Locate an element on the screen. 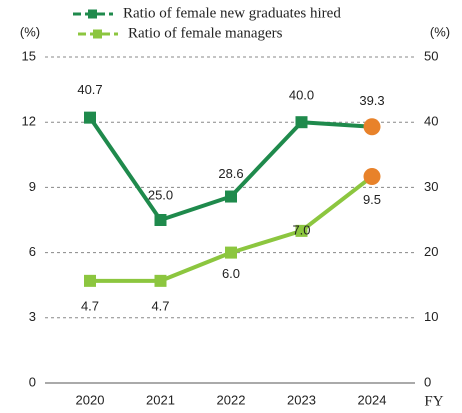 The image size is (462, 413). data-label: 40.0 is located at coordinates (301, 95).